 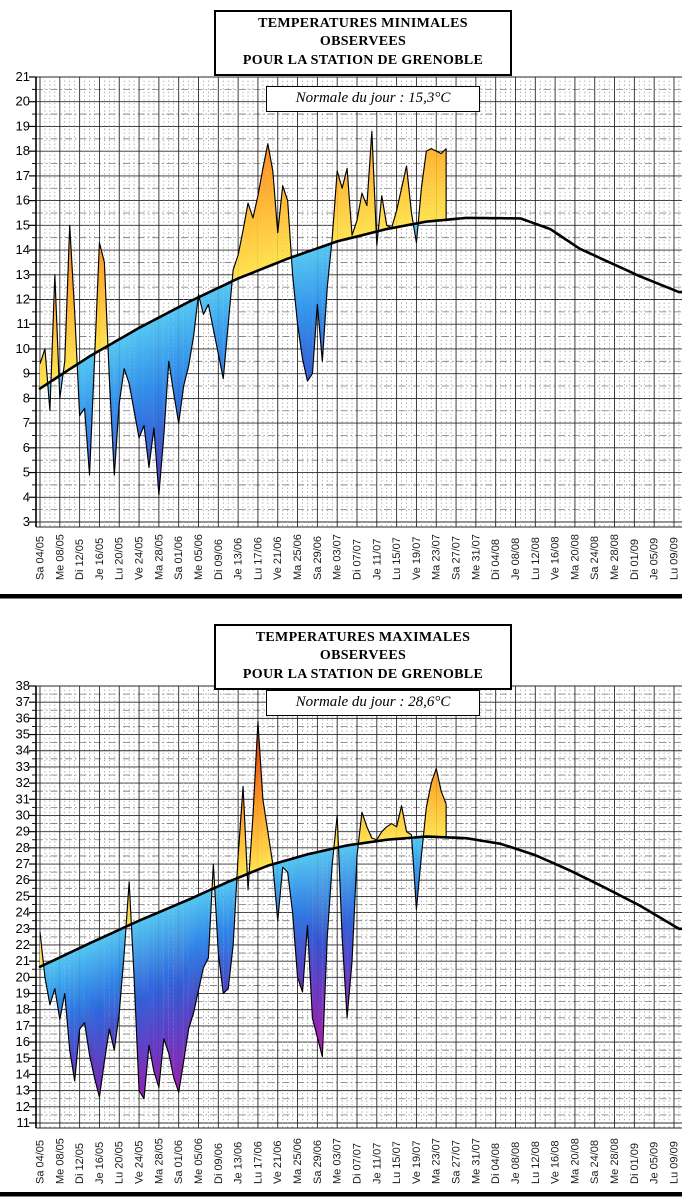 What do you see at coordinates (26, 447) in the screenshot?
I see `y-tick-label: 6` at bounding box center [26, 447].